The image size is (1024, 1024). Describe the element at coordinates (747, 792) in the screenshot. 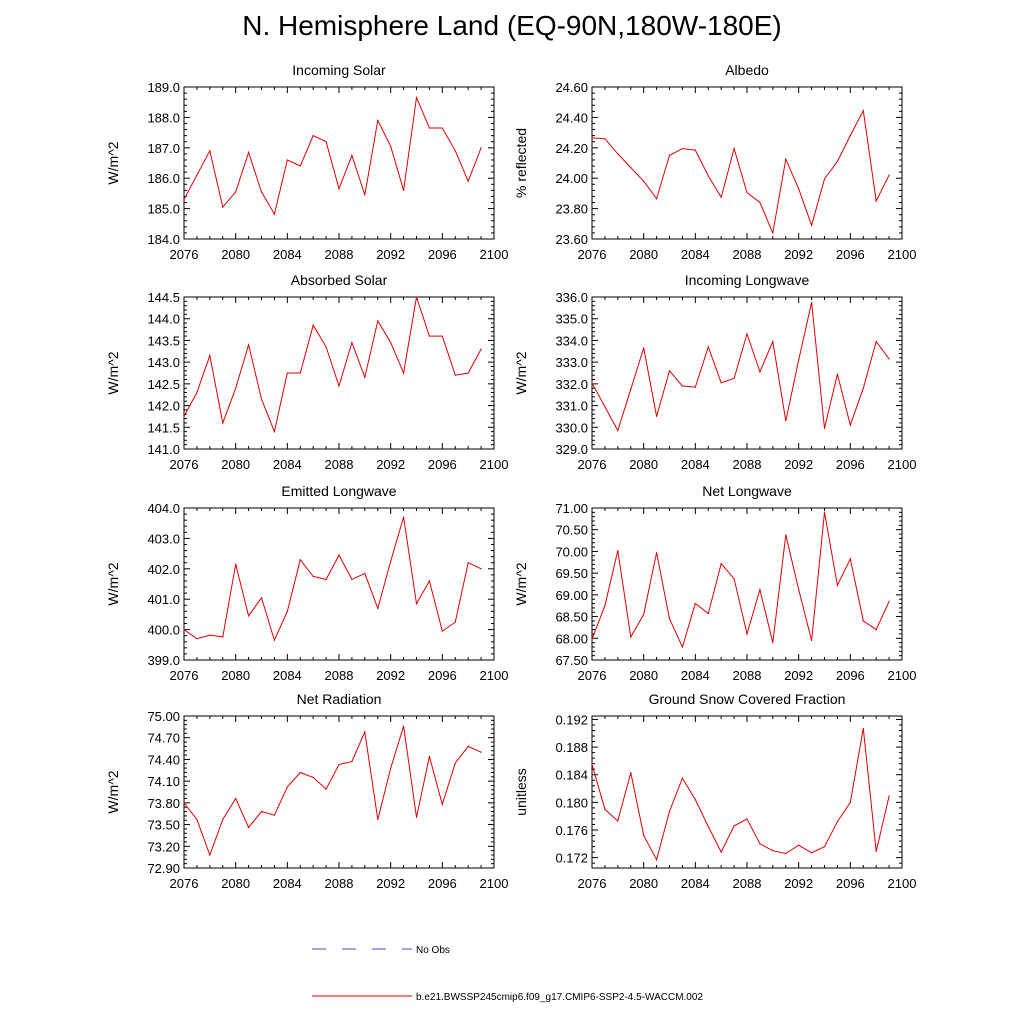

I see `chart-8-frame` at that location.